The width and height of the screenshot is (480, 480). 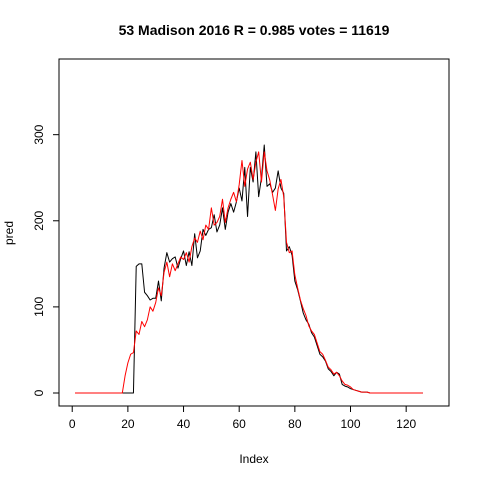 I want to click on x-tick-label: 100, so click(x=350, y=424).